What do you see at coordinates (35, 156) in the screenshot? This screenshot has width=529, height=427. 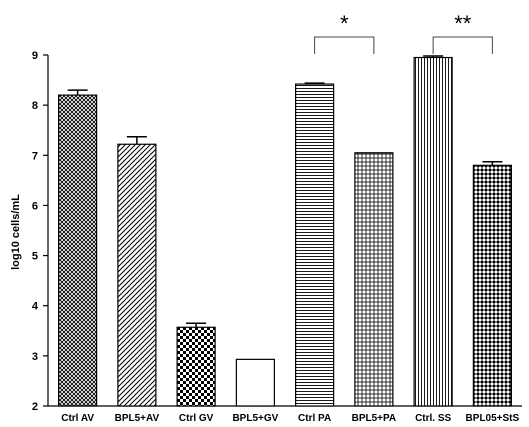 I see `y-tick-label: 7` at bounding box center [35, 156].